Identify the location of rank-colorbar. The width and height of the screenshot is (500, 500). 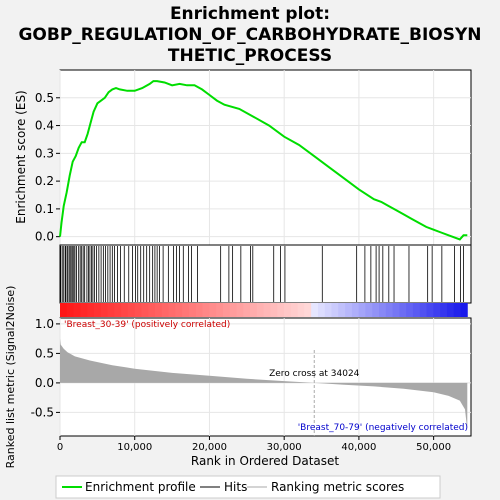
(264, 310).